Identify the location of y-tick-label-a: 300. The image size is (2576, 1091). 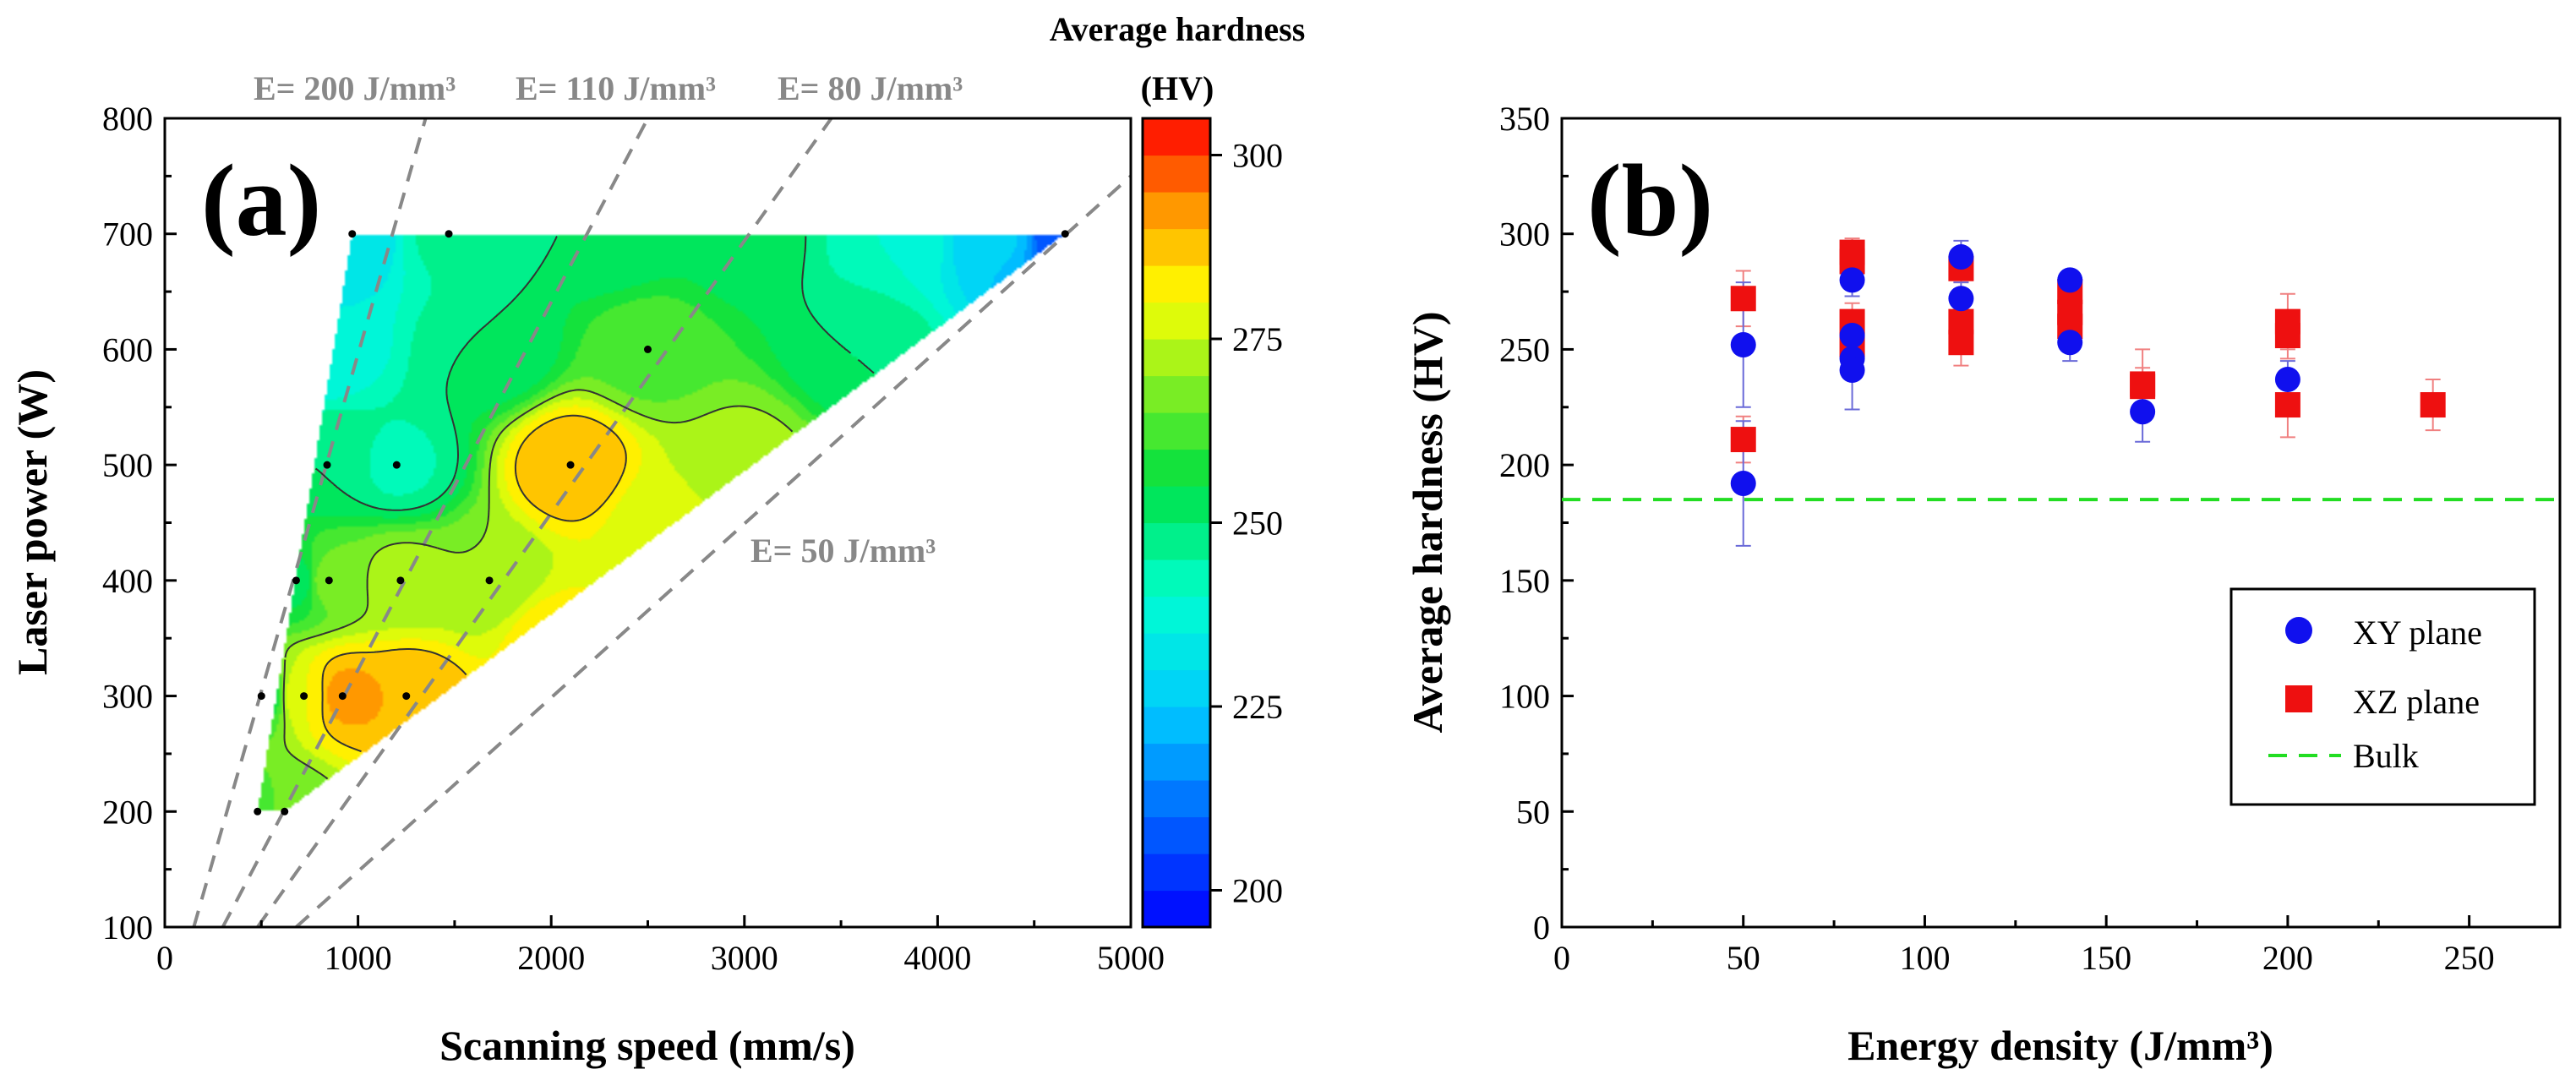
(127, 697).